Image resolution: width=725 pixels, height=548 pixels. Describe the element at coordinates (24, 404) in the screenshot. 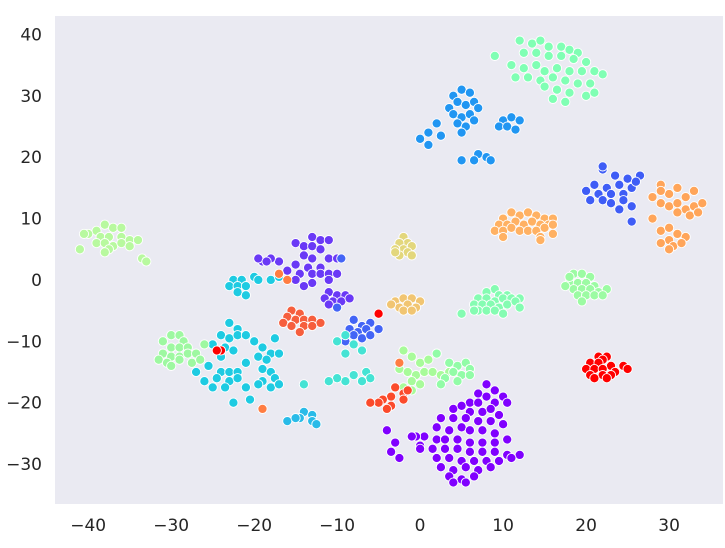

I see `y-tick-label: −20` at that location.